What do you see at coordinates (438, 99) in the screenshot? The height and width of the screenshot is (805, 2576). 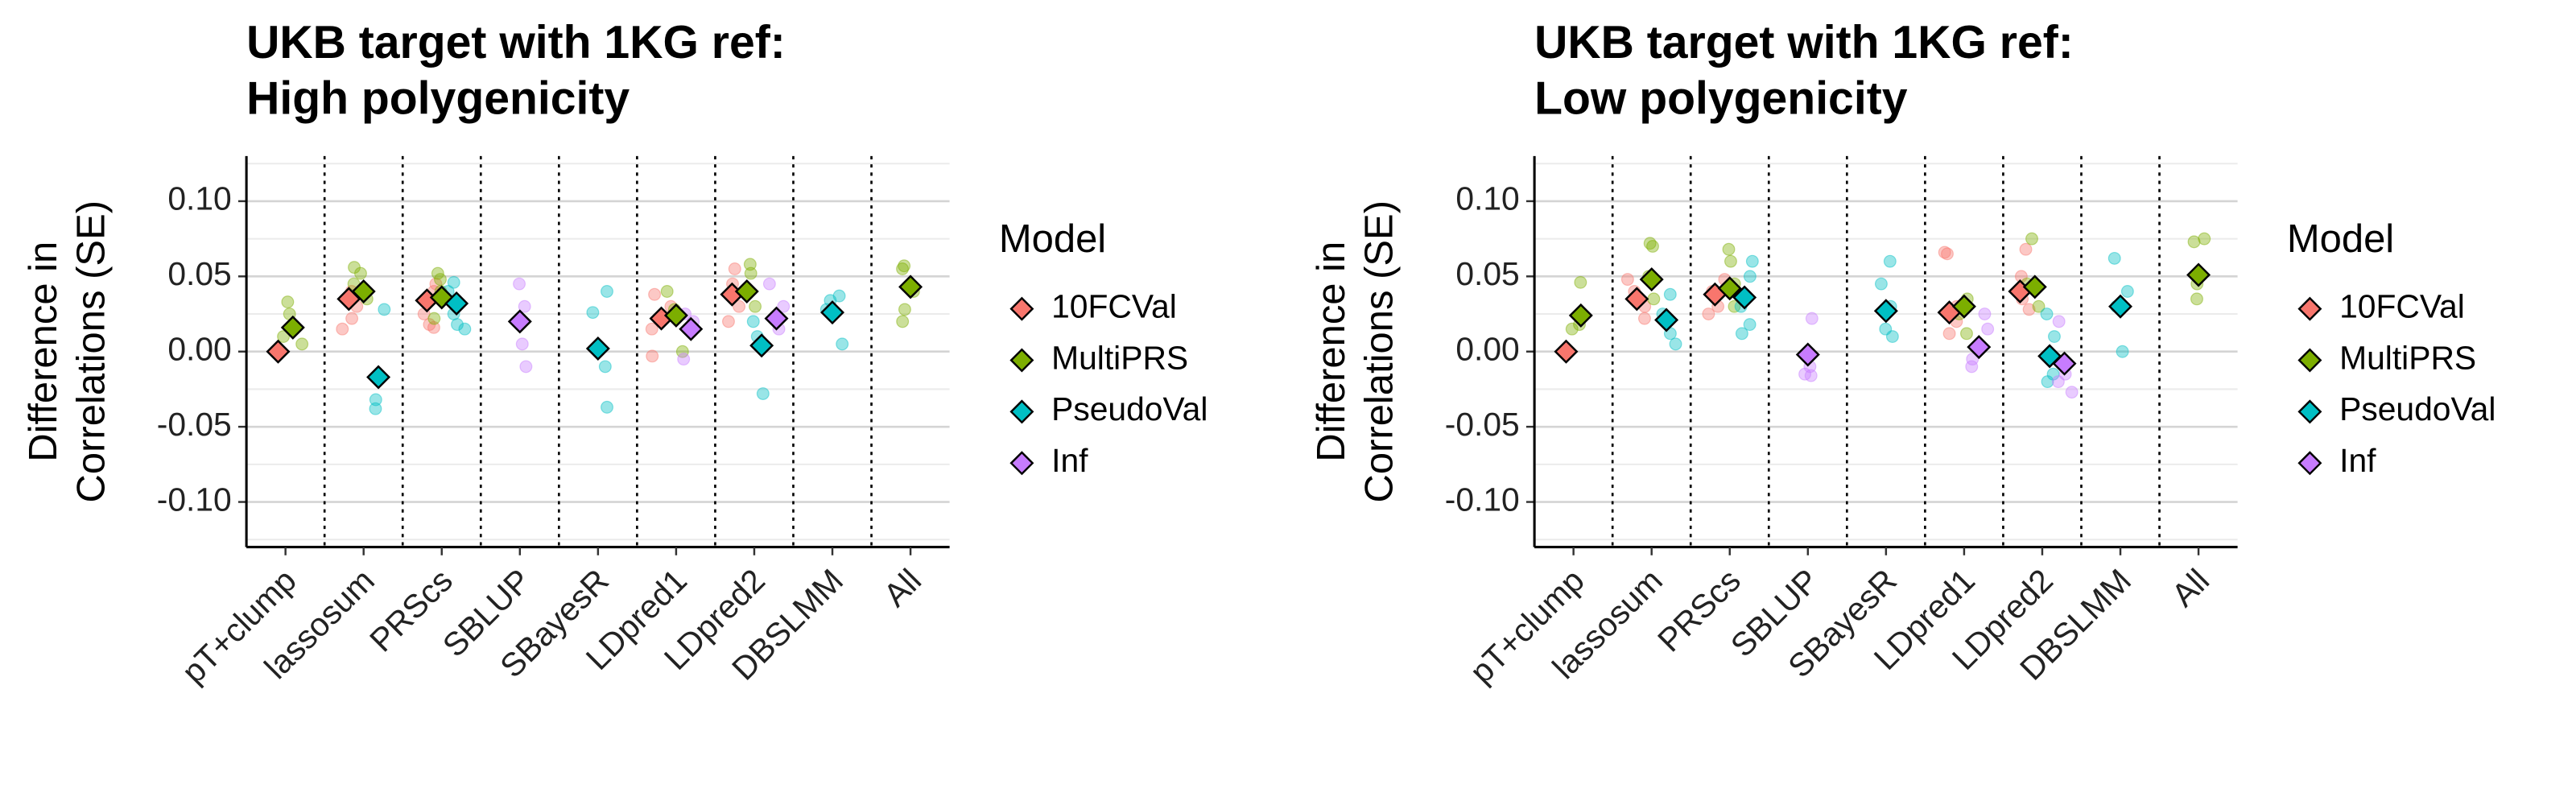 I see `chart-title: High polygenicity` at bounding box center [438, 99].